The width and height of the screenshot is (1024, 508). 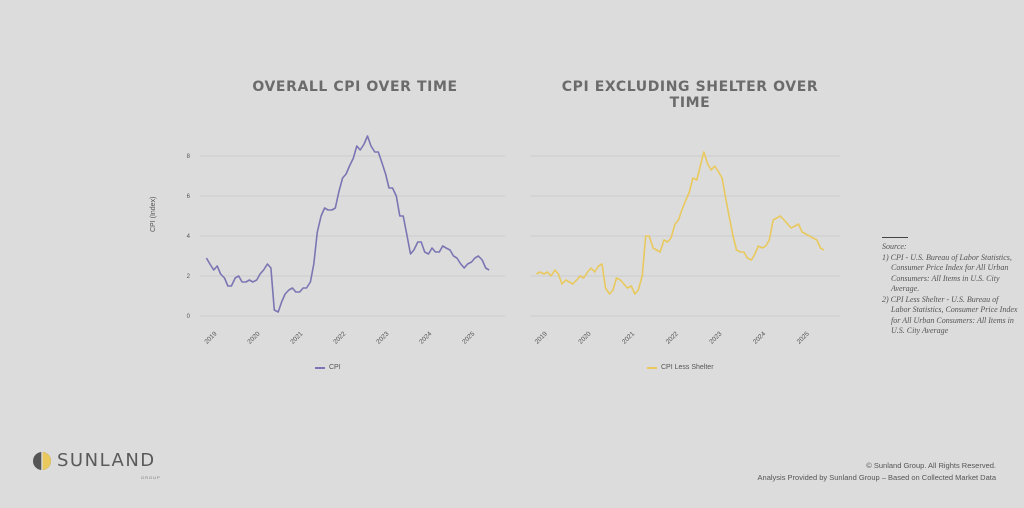 I want to click on y-tick-label: 0, so click(x=189, y=317).